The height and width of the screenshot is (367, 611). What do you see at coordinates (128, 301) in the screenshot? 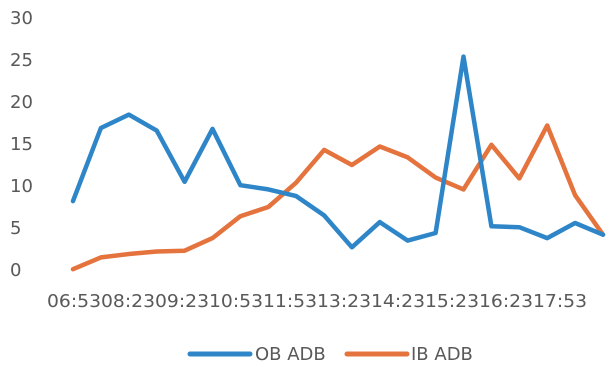
I see `x-tick-label: 08:23` at bounding box center [128, 301].